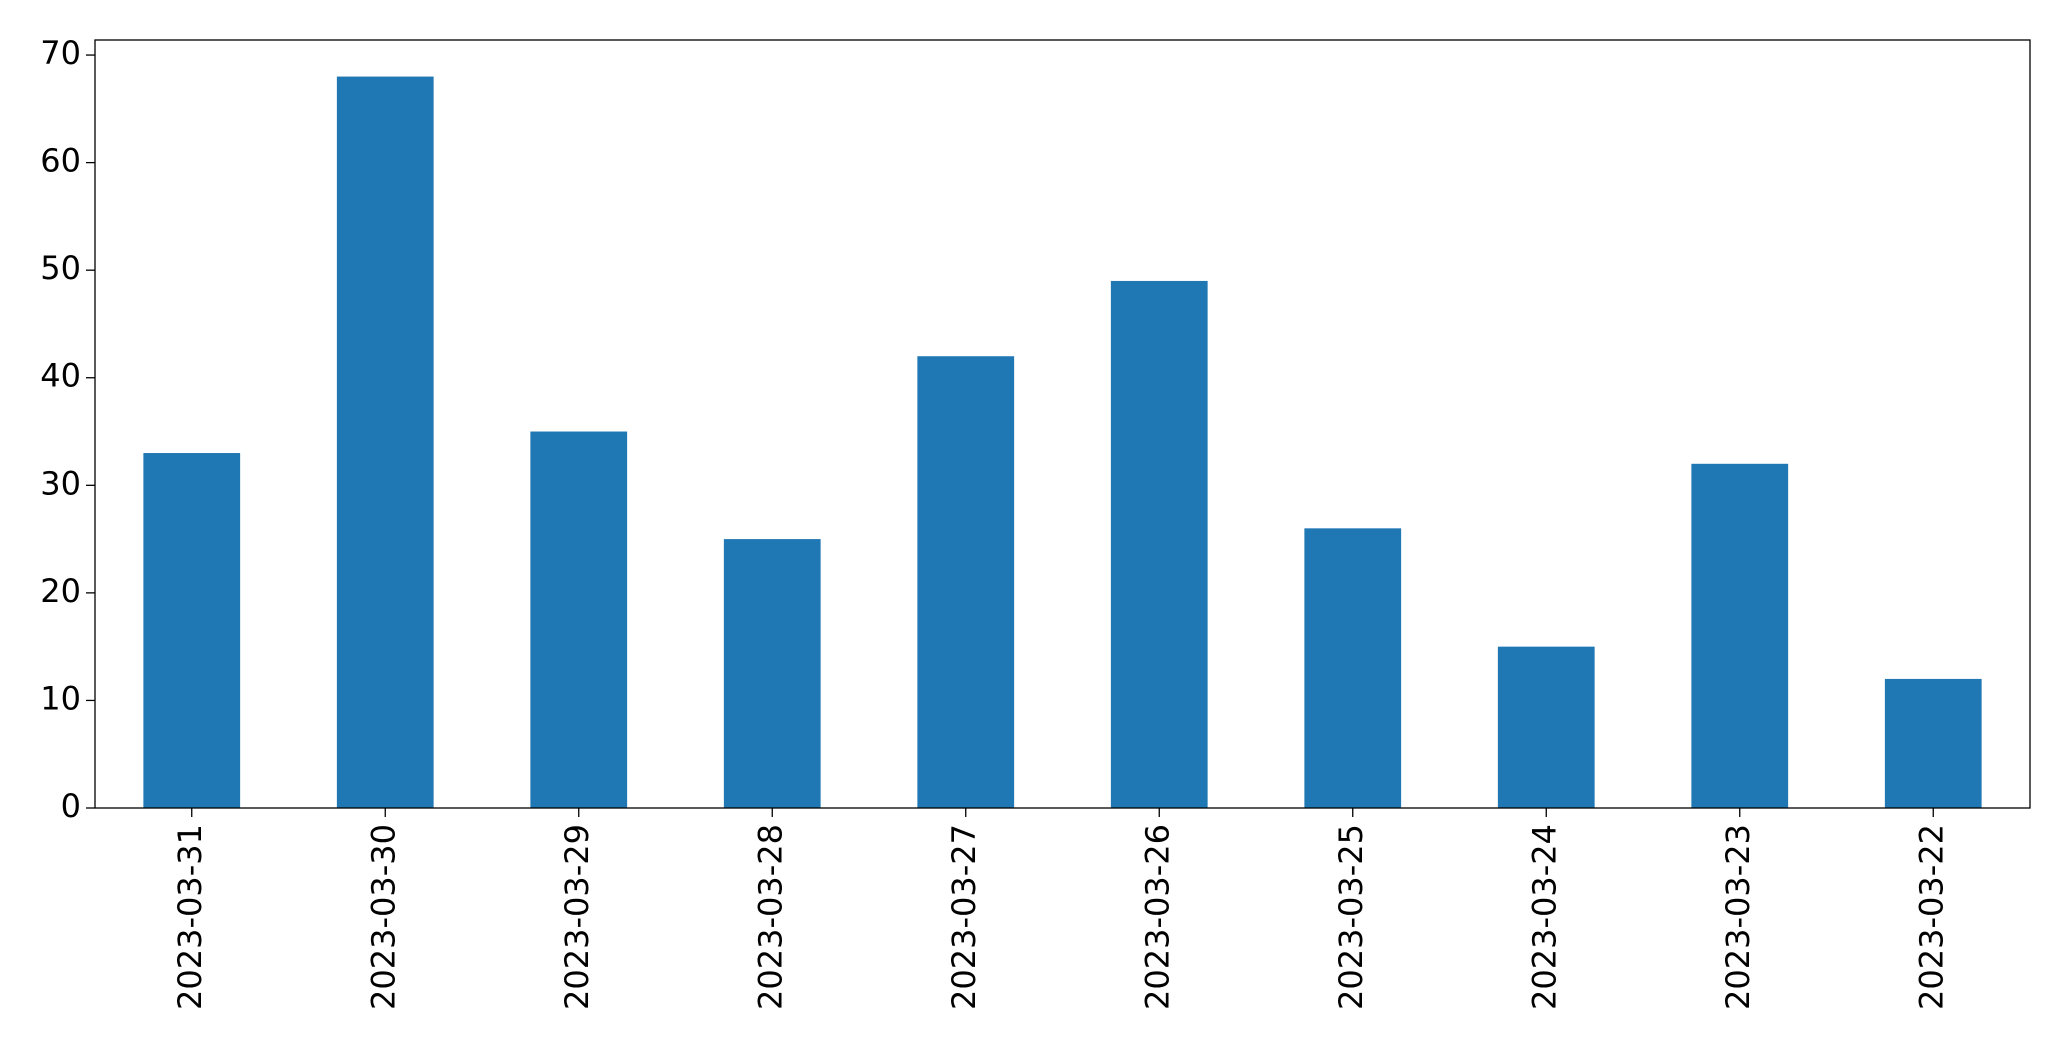 This screenshot has width=2071, height=1061. Describe the element at coordinates (1351, 917) in the screenshot. I see `x-tick-label: 2023-03-25` at that location.